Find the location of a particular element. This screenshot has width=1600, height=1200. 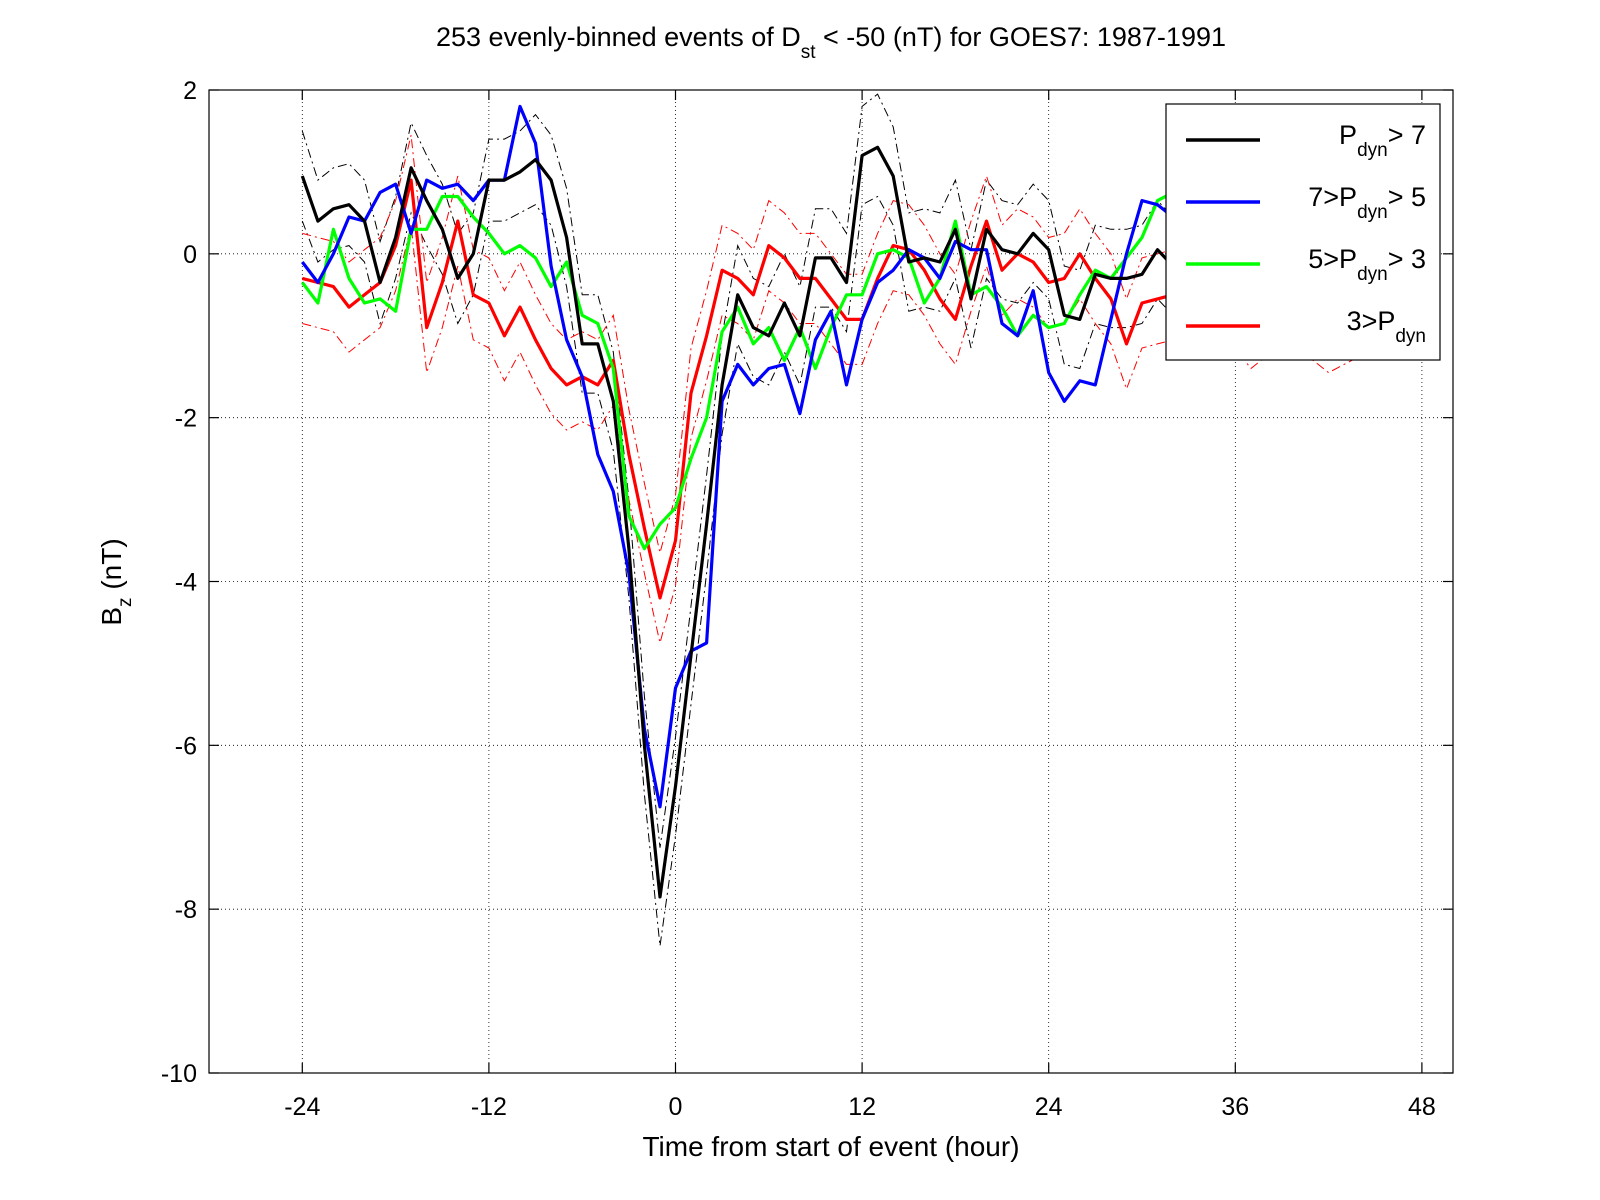

x-tick-label: -12 is located at coordinates (489, 1107).